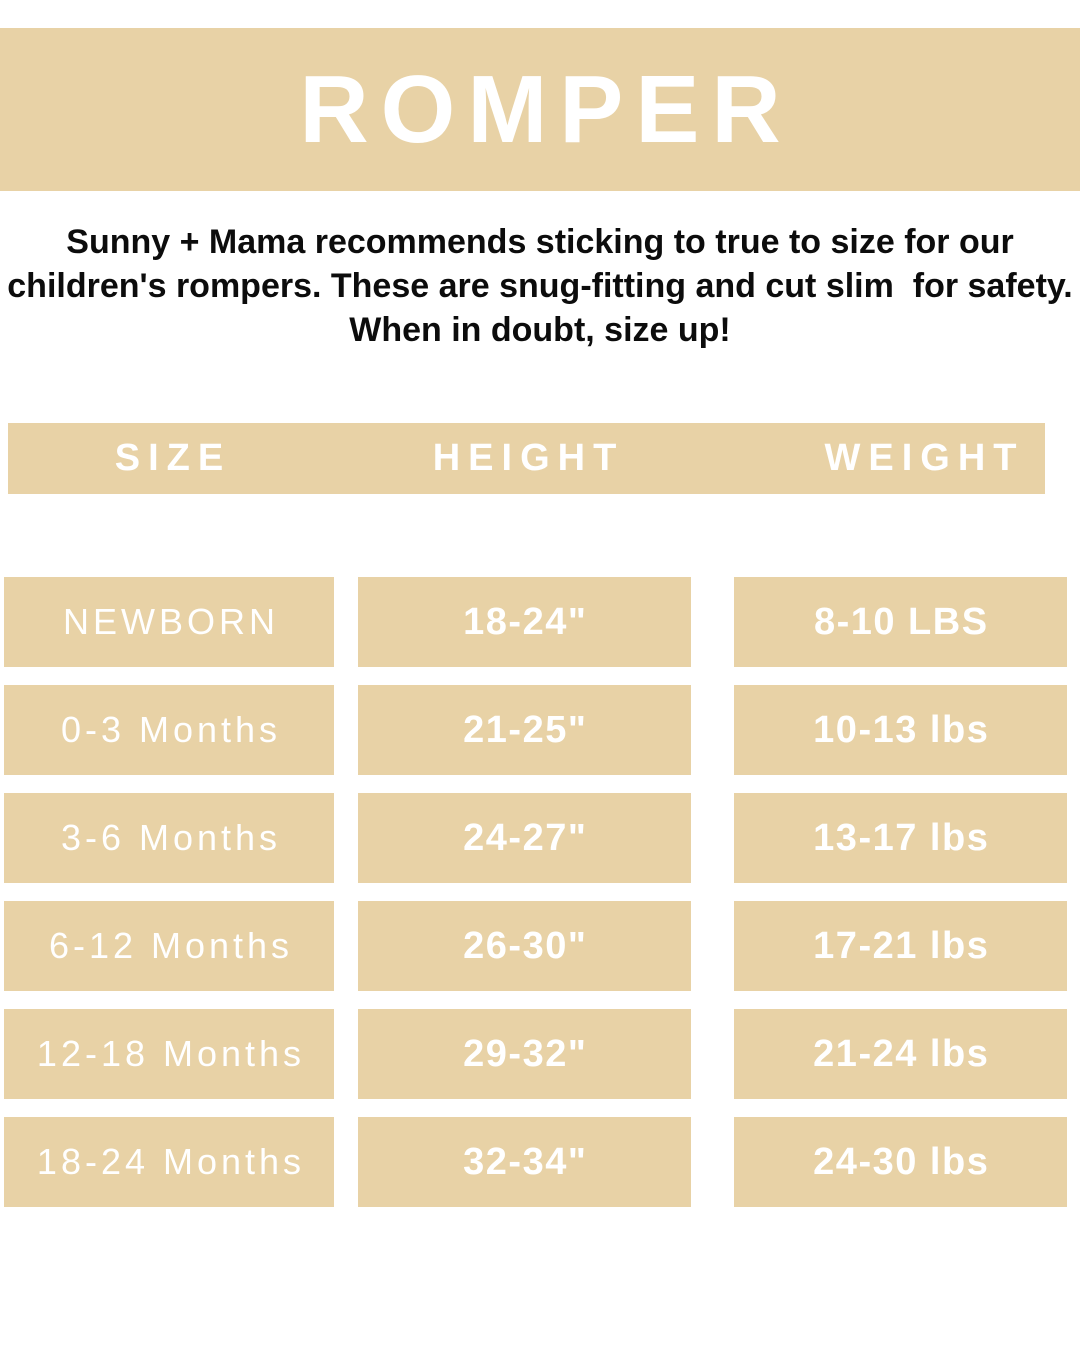  I want to click on table-row: 18-24 Months 32-34" 24-30 lbs, so click(535, 1162).